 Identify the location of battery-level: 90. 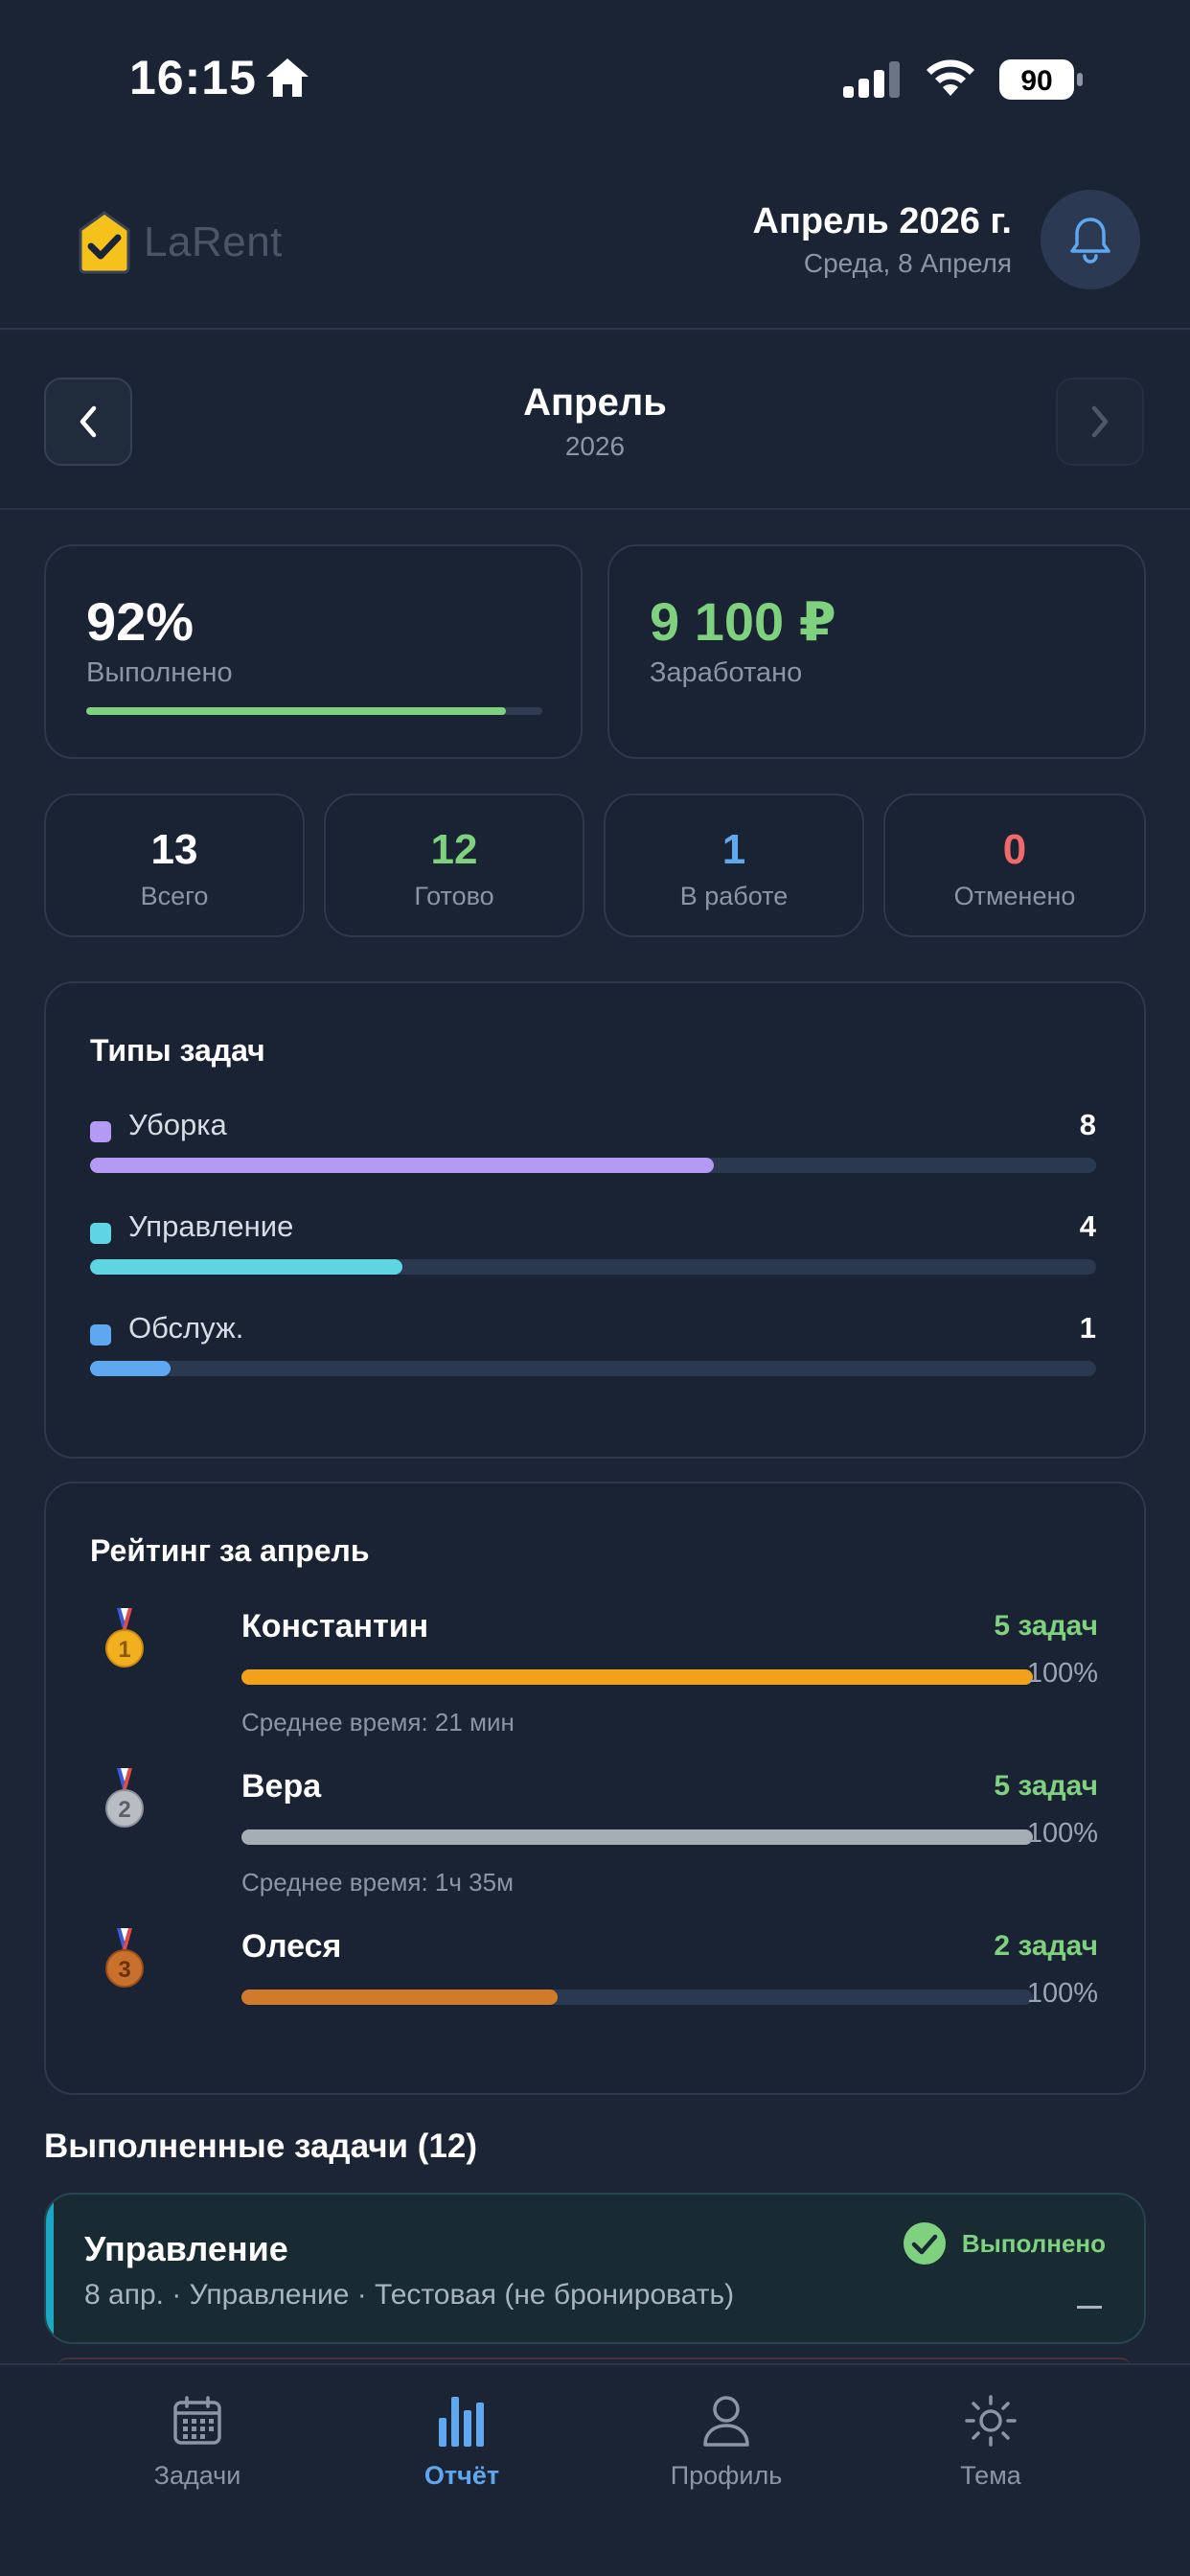
(1036, 81).